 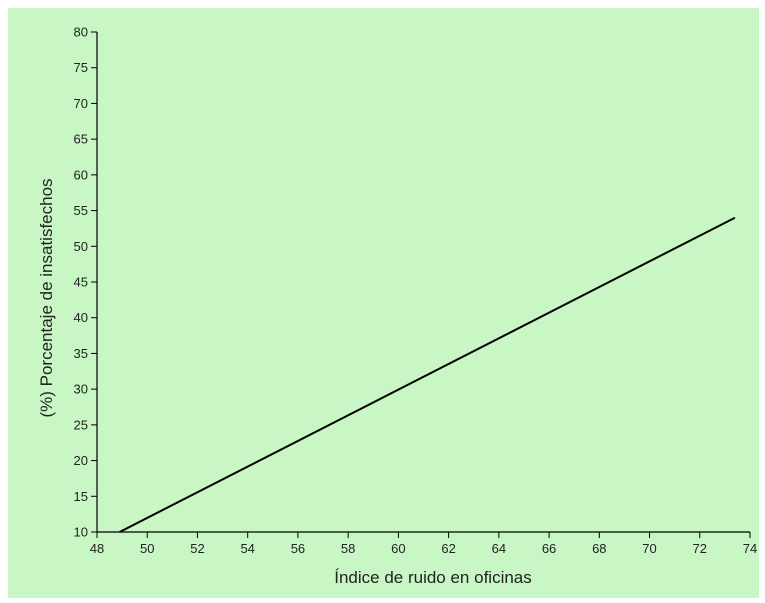 I want to click on x-tick-label: 62, so click(x=448, y=548).